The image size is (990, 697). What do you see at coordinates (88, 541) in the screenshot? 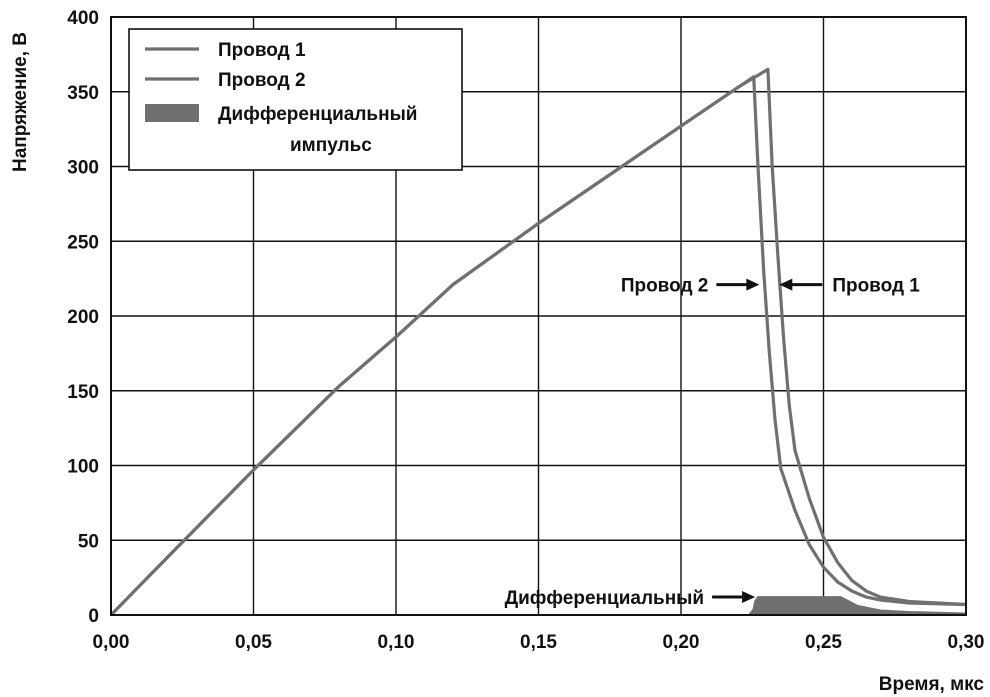
I see `y-tick-label: 50` at bounding box center [88, 541].